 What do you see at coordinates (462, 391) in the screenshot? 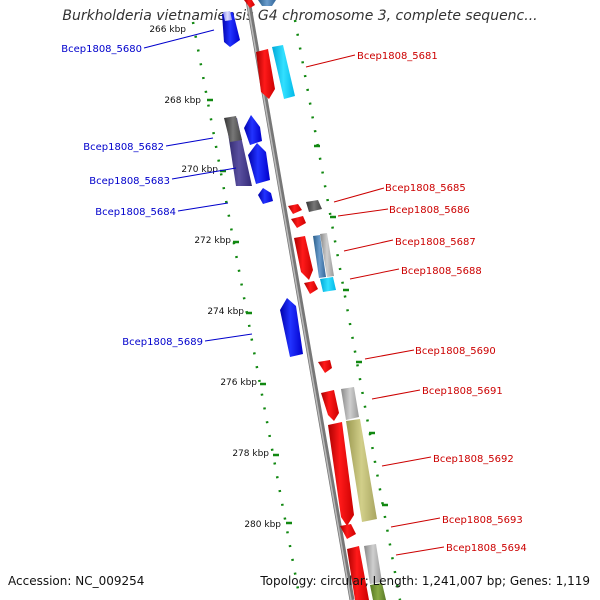
I see `gene-label-5691: Bcep1808_5691` at bounding box center [462, 391].